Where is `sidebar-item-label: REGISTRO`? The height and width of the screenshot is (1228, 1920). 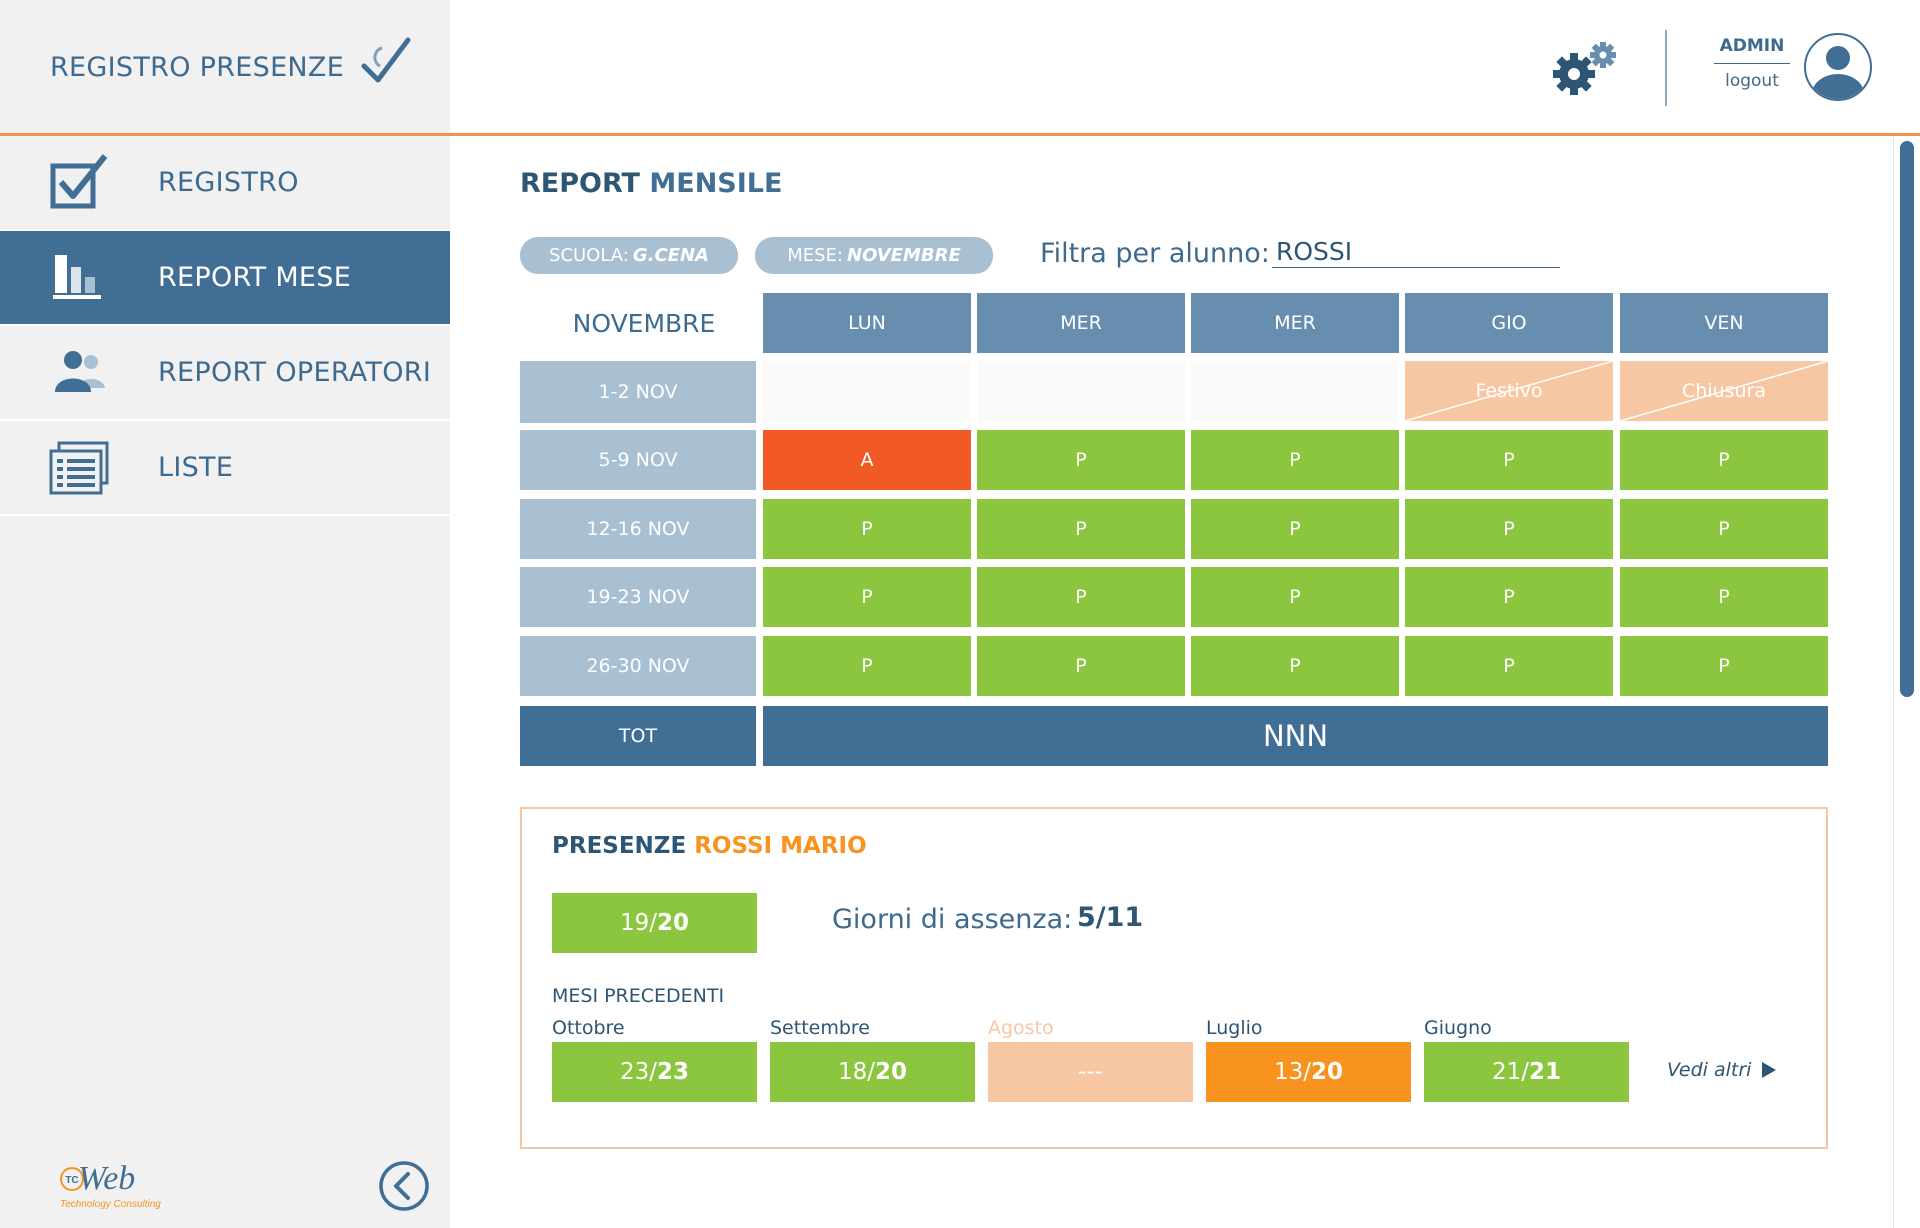 sidebar-item-label: REGISTRO is located at coordinates (228, 182).